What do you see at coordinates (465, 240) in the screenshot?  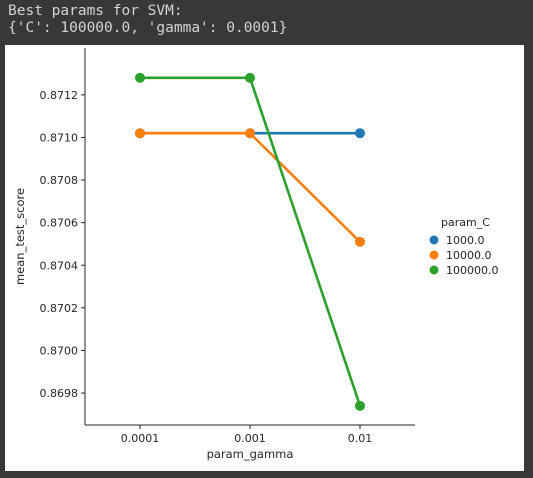 I see `legend-entry-label: 1000.0` at bounding box center [465, 240].